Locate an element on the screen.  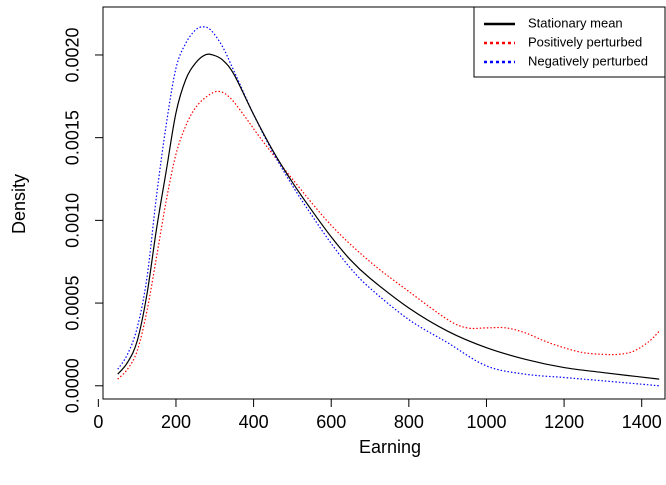
x-tick-label: 200 is located at coordinates (176, 422).